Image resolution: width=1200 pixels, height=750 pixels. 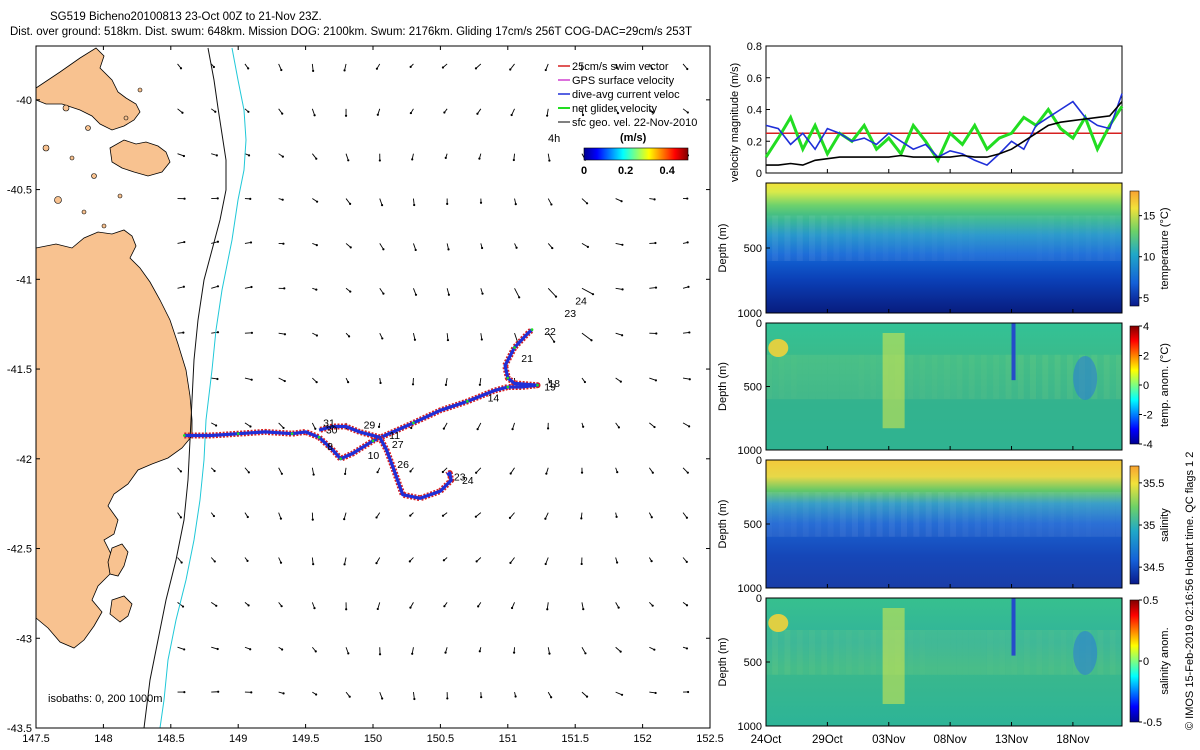 I want to click on temp-anom-y-tick-label: 0, so click(x=759, y=324).